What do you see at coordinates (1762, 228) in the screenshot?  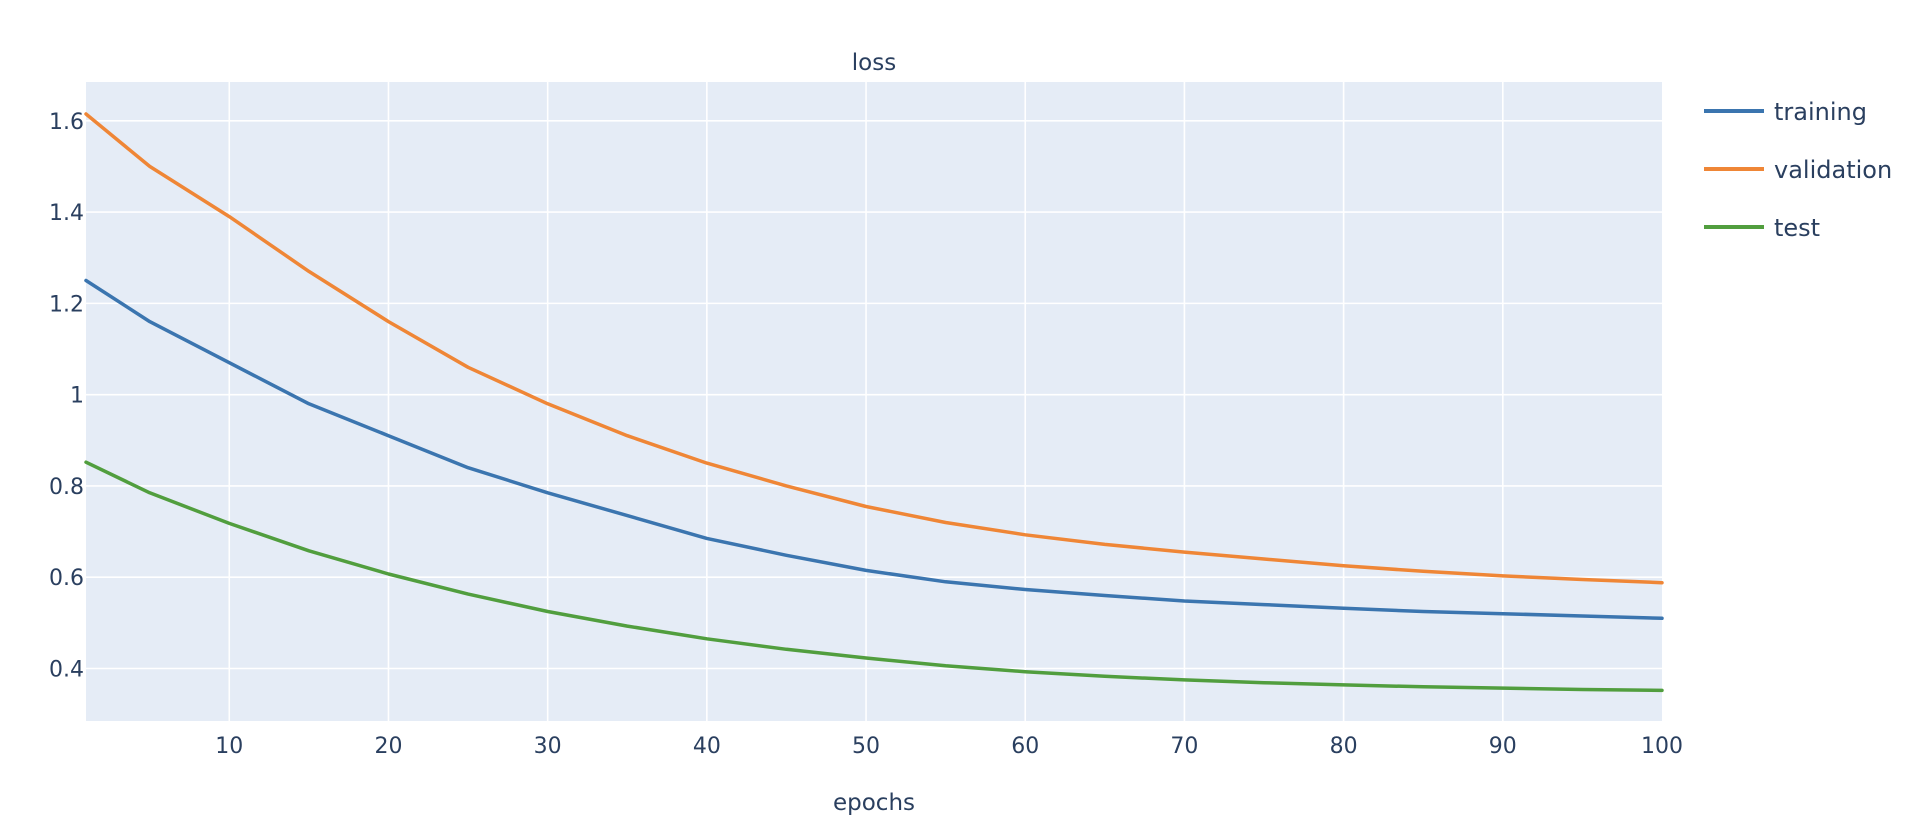 I see `legend-item-test: test` at bounding box center [1762, 228].